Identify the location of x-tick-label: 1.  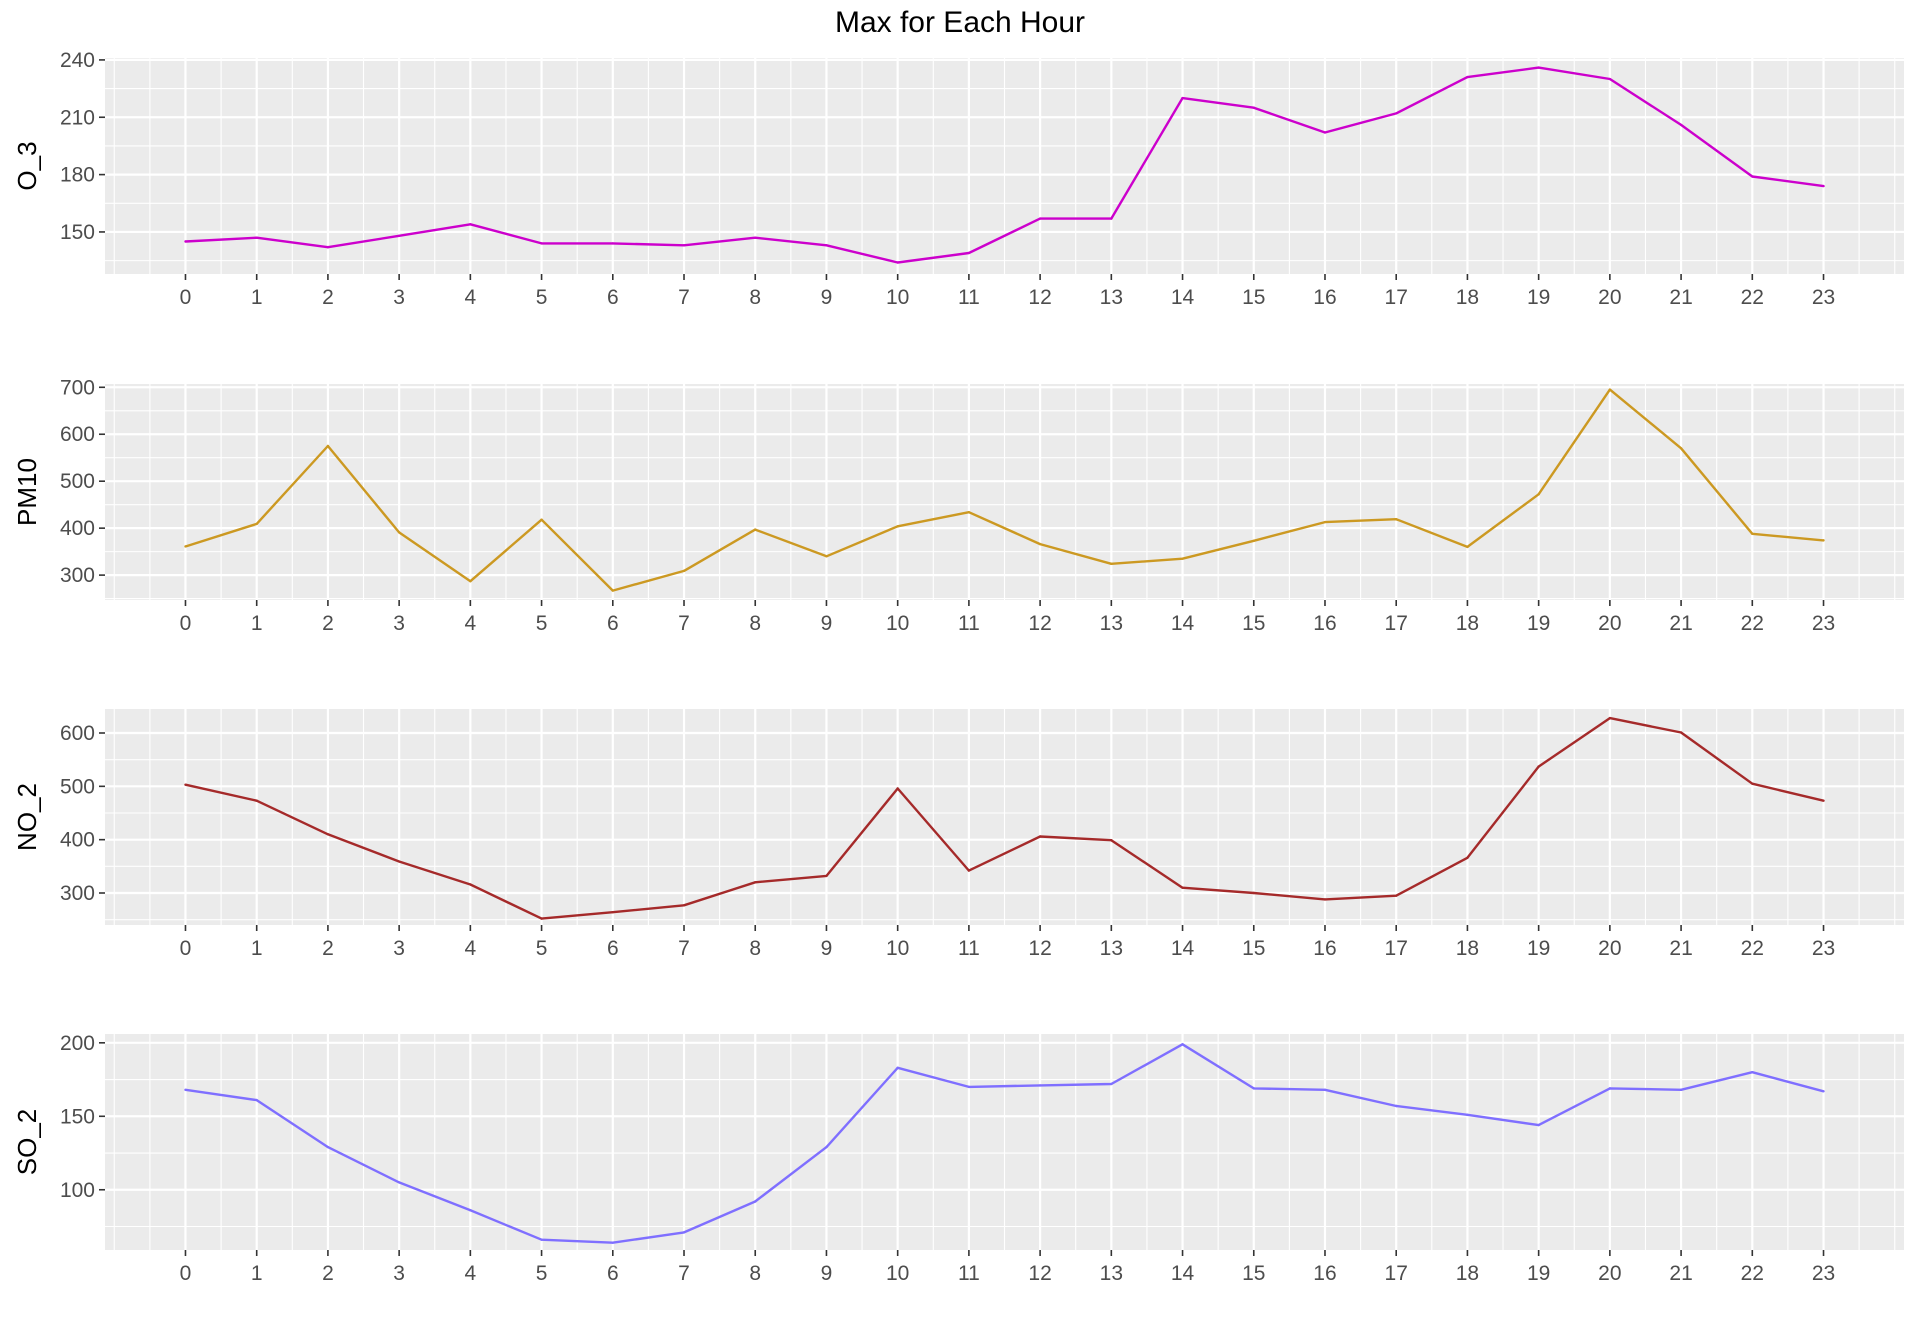
(257, 1273).